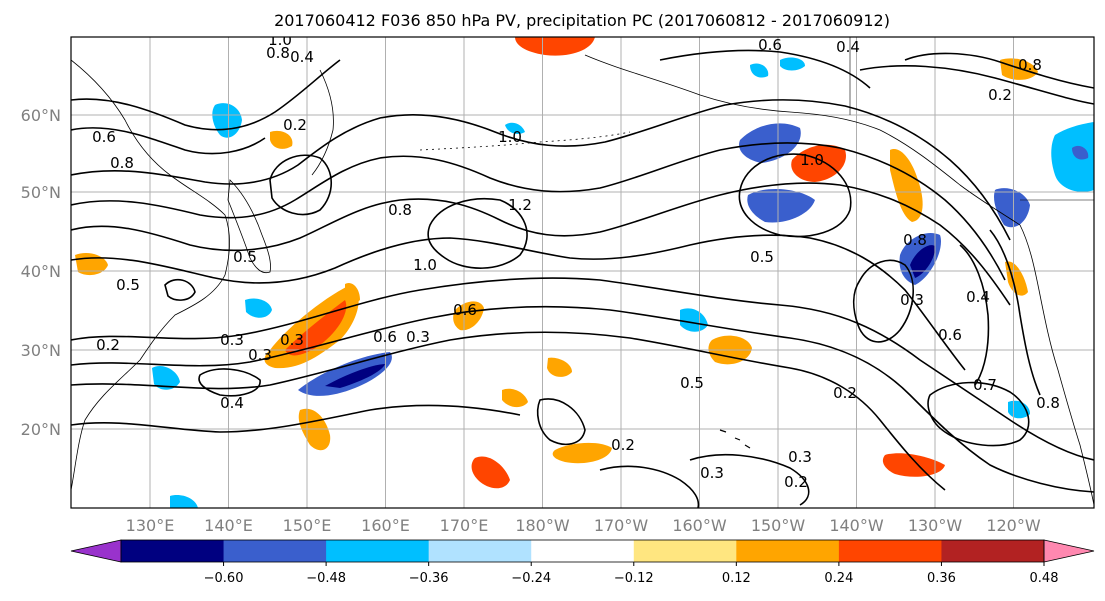 The image size is (1105, 601). I want to click on coastline-asia, so click(150, 275).